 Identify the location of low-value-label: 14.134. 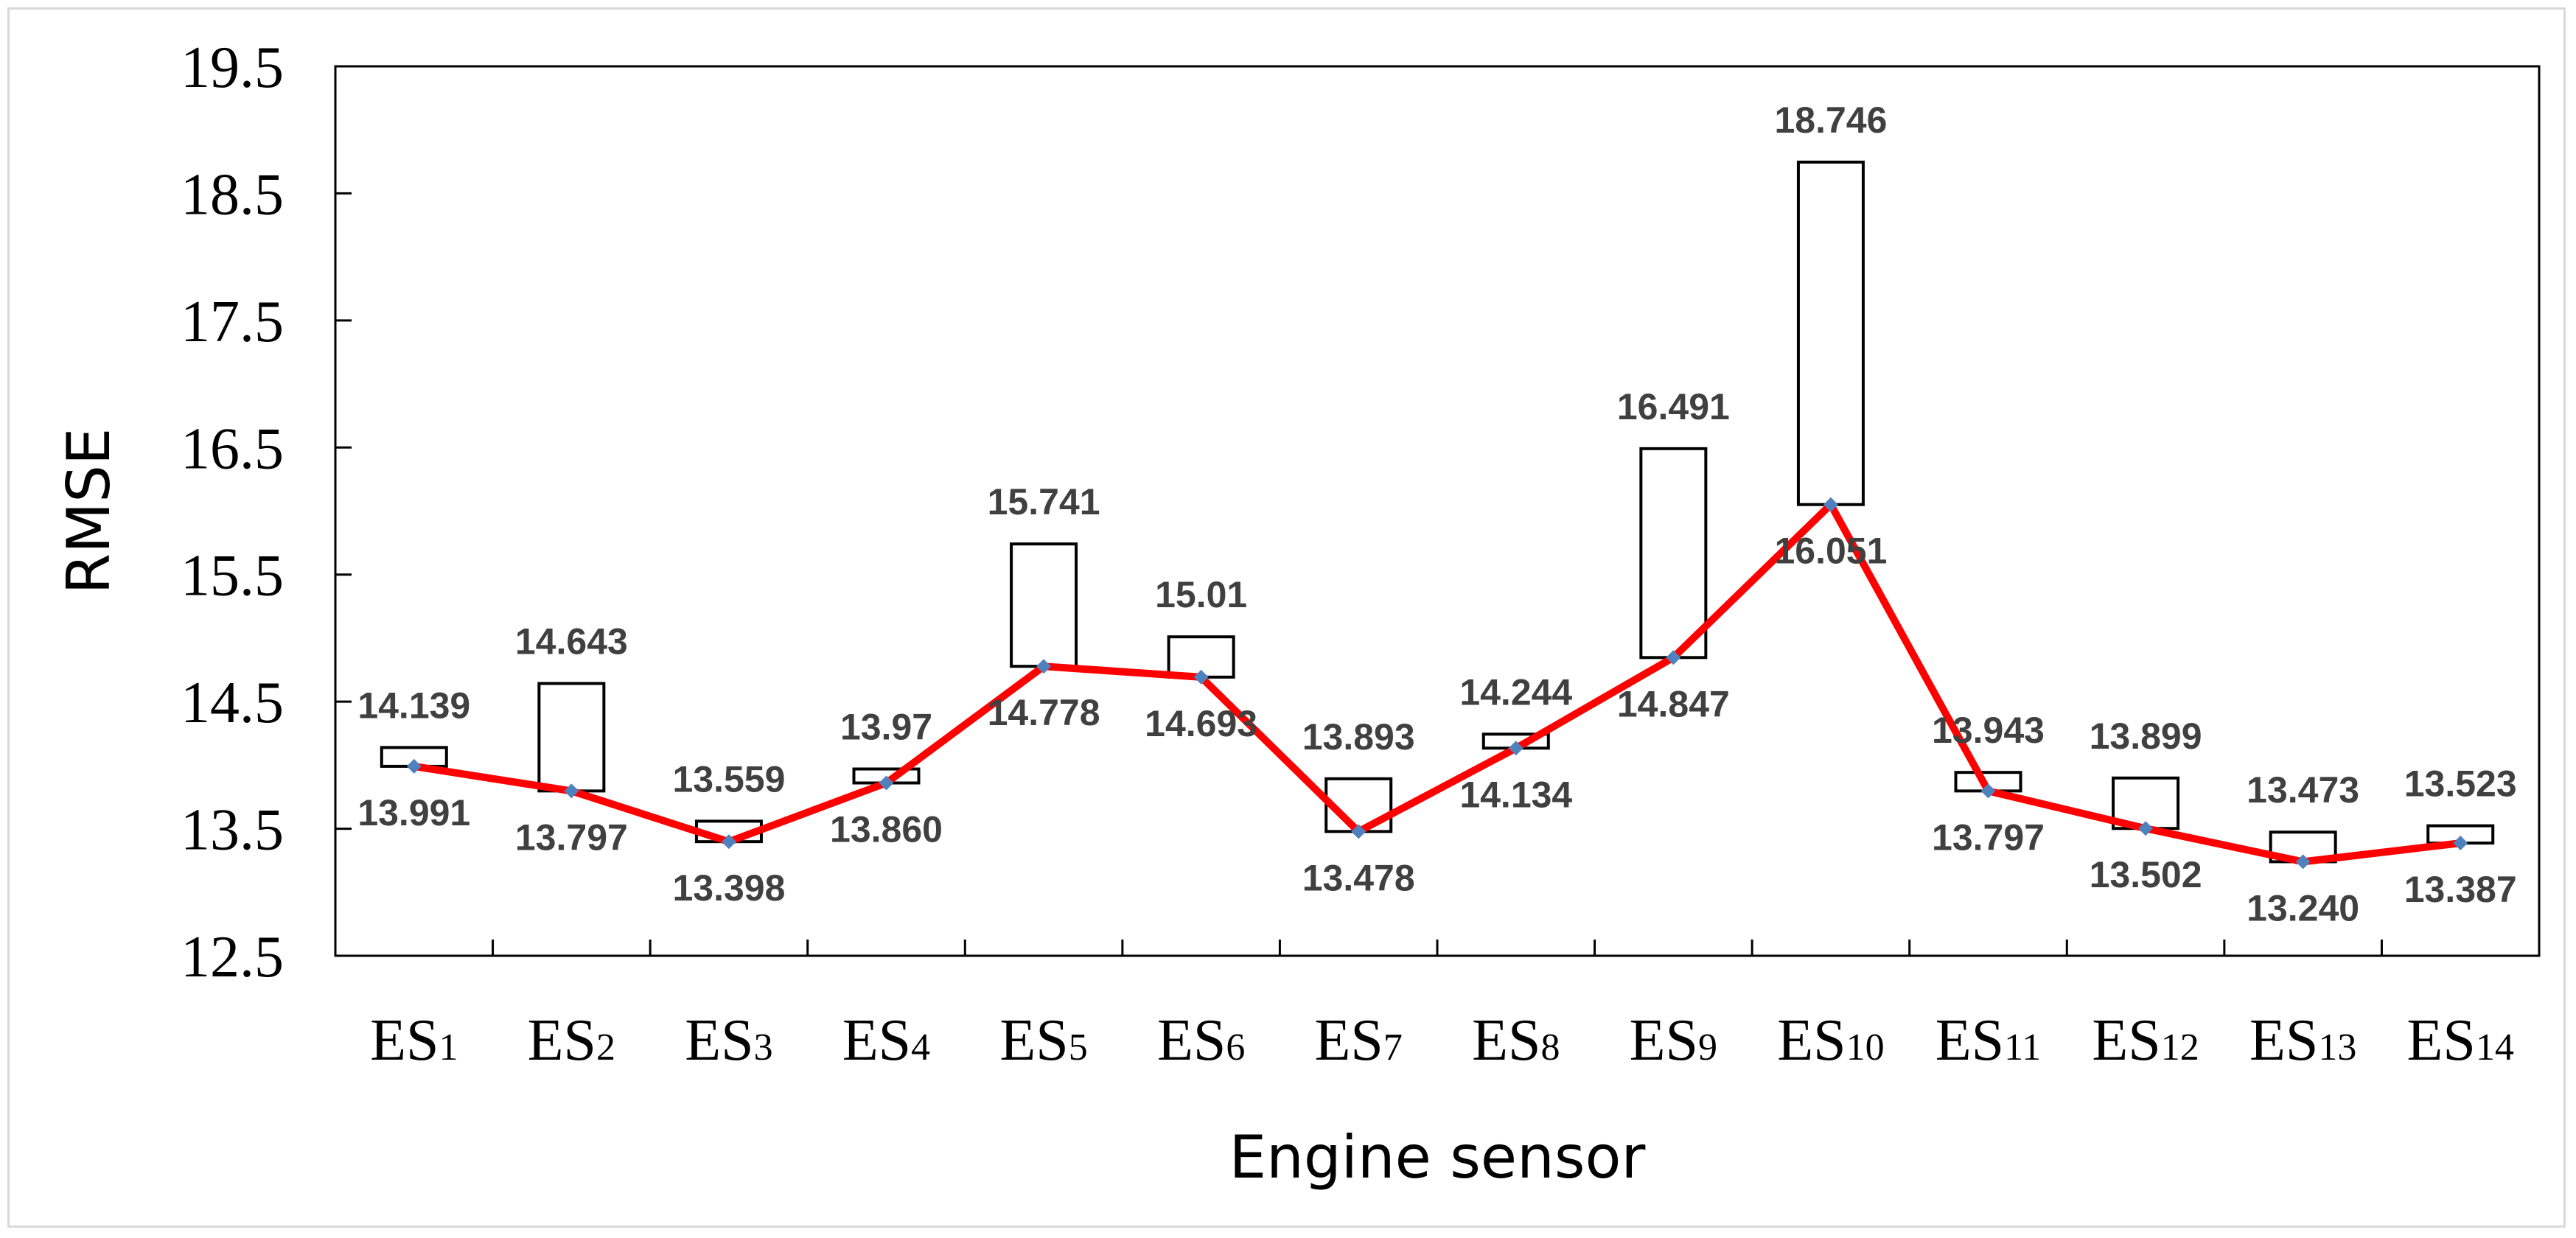
(1515, 794).